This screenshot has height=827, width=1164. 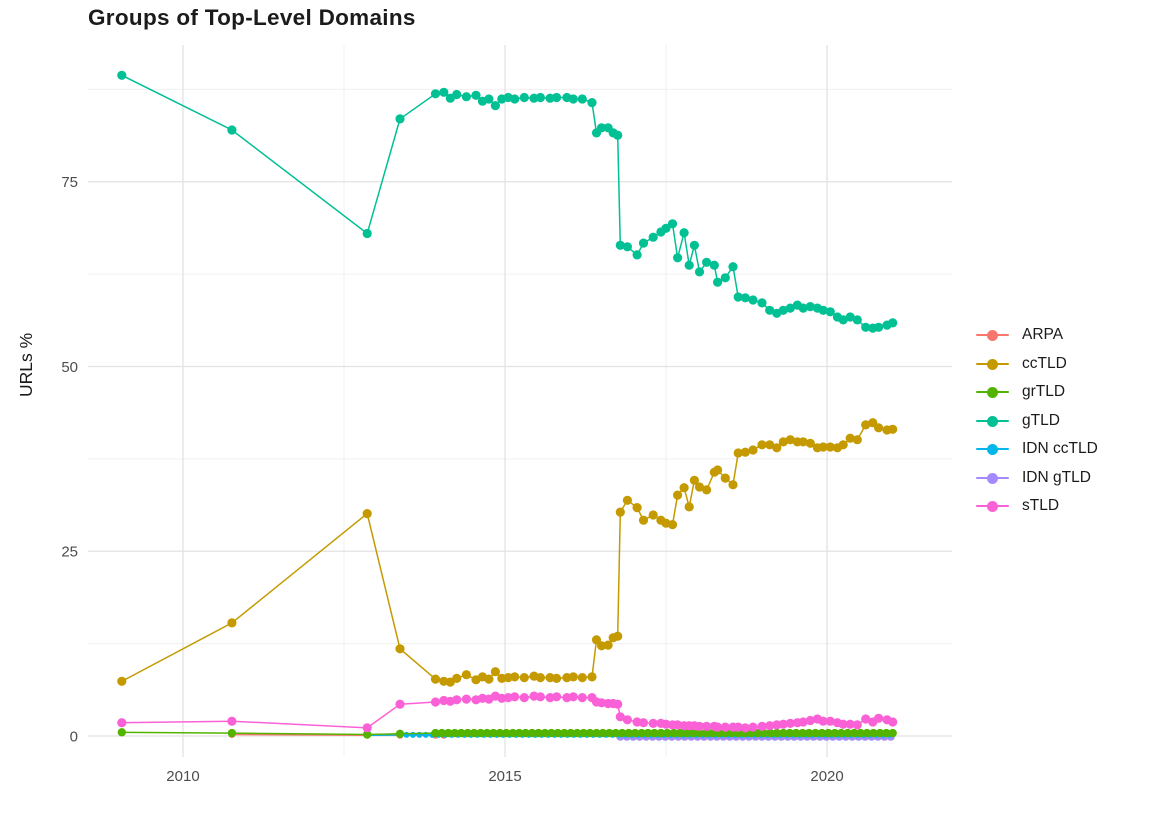 I want to click on y-tick-label: 25, so click(x=69, y=552).